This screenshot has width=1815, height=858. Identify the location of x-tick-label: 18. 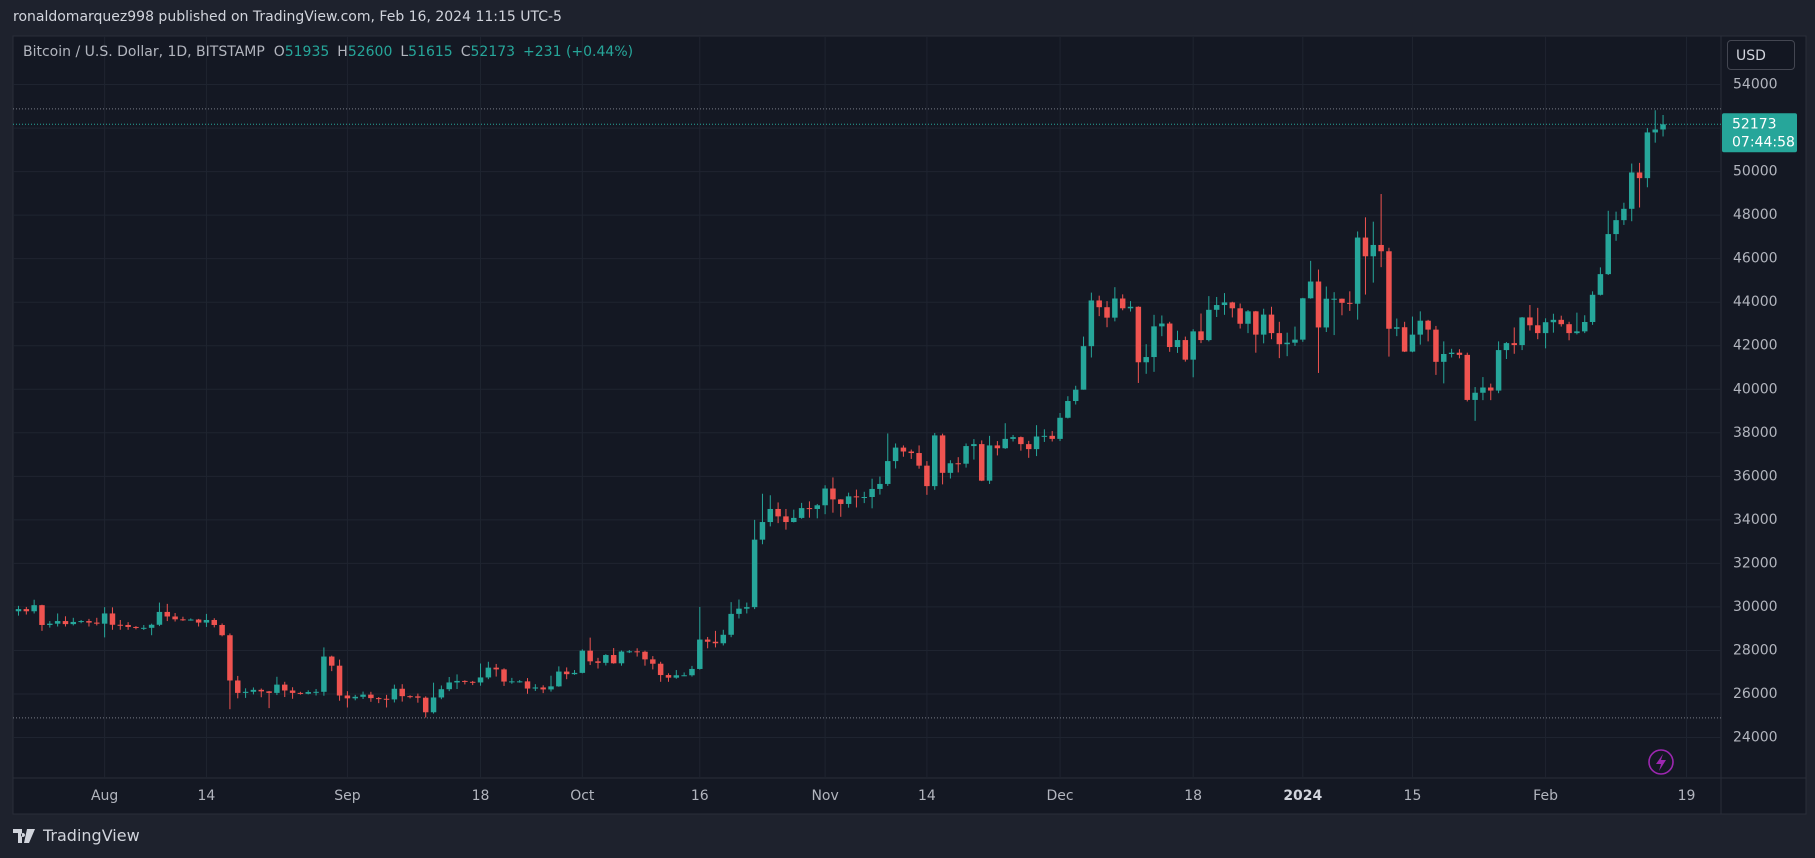
(481, 796).